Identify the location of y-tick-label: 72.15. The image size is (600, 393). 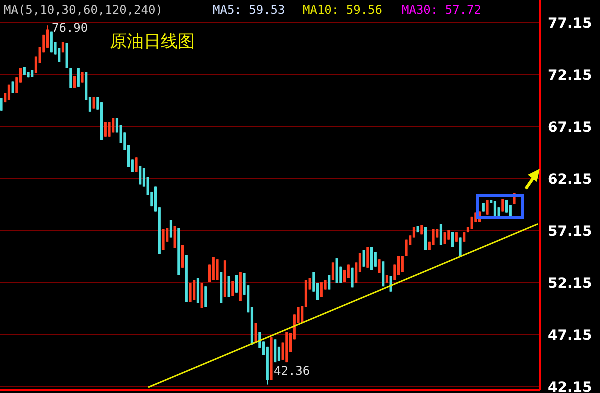
(570, 76).